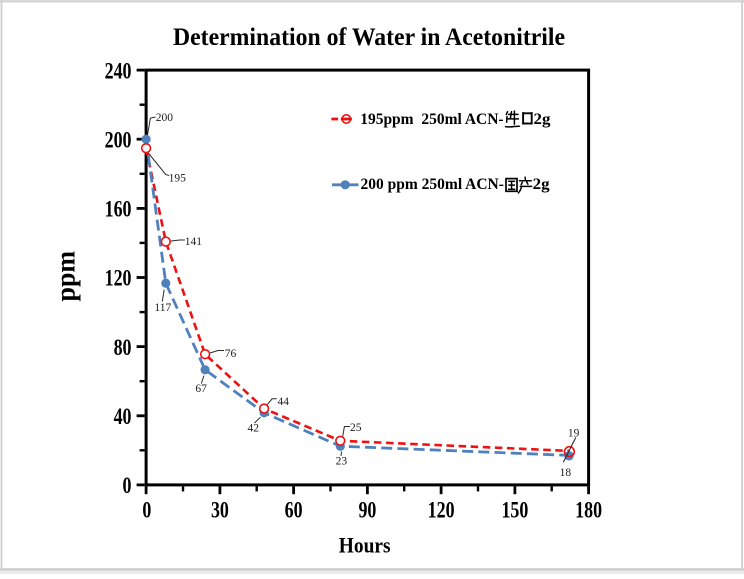  What do you see at coordinates (342, 461) in the screenshot?
I see `svg-text: 23` at bounding box center [342, 461].